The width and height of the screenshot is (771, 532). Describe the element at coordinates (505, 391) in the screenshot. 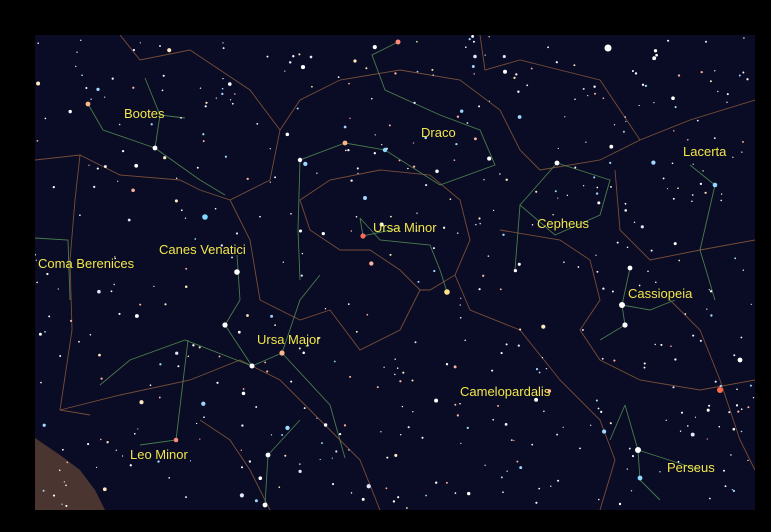

I see `constellation-label: Camelopardalis` at that location.